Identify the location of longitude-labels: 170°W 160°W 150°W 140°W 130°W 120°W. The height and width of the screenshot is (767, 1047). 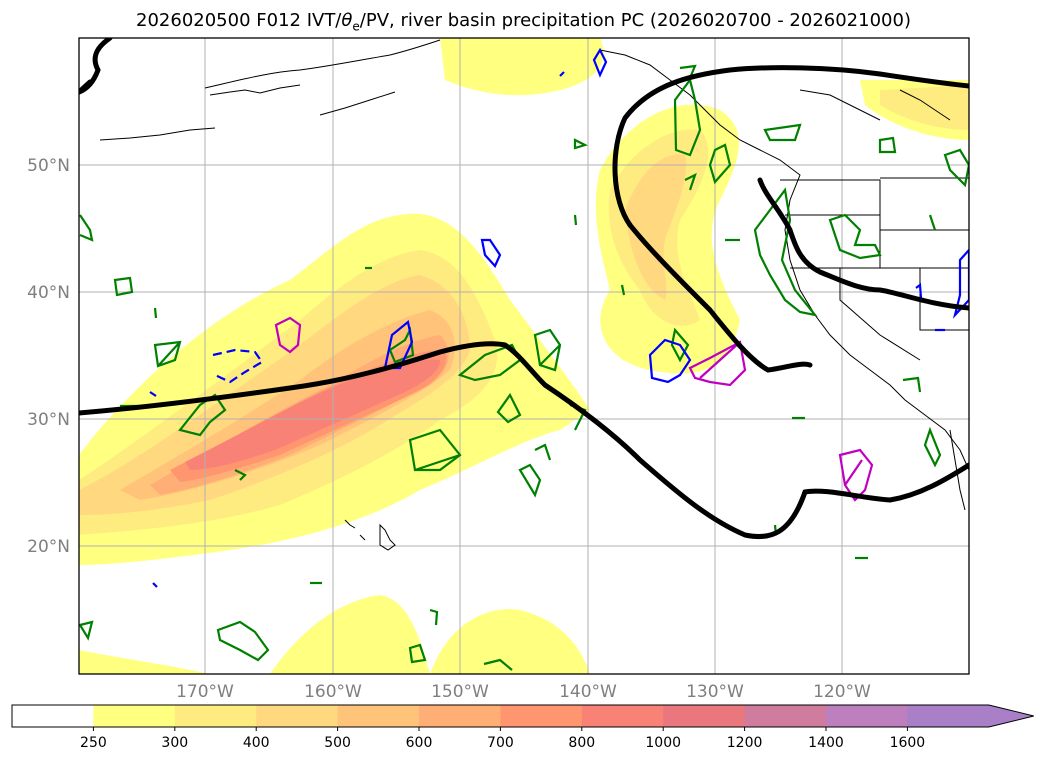
(523, 692).